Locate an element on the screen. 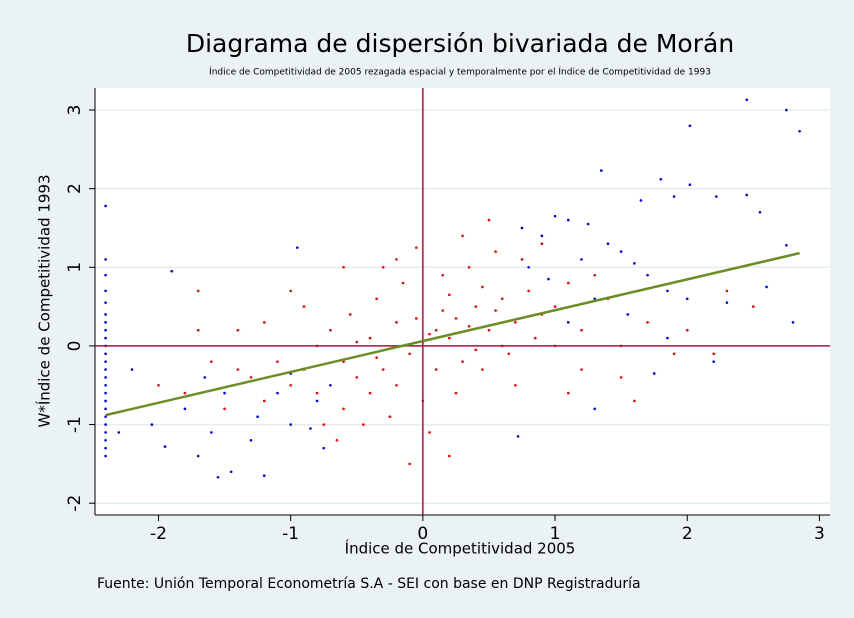 This screenshot has height=618, width=854. y-tick-label: -2 is located at coordinates (75, 503).